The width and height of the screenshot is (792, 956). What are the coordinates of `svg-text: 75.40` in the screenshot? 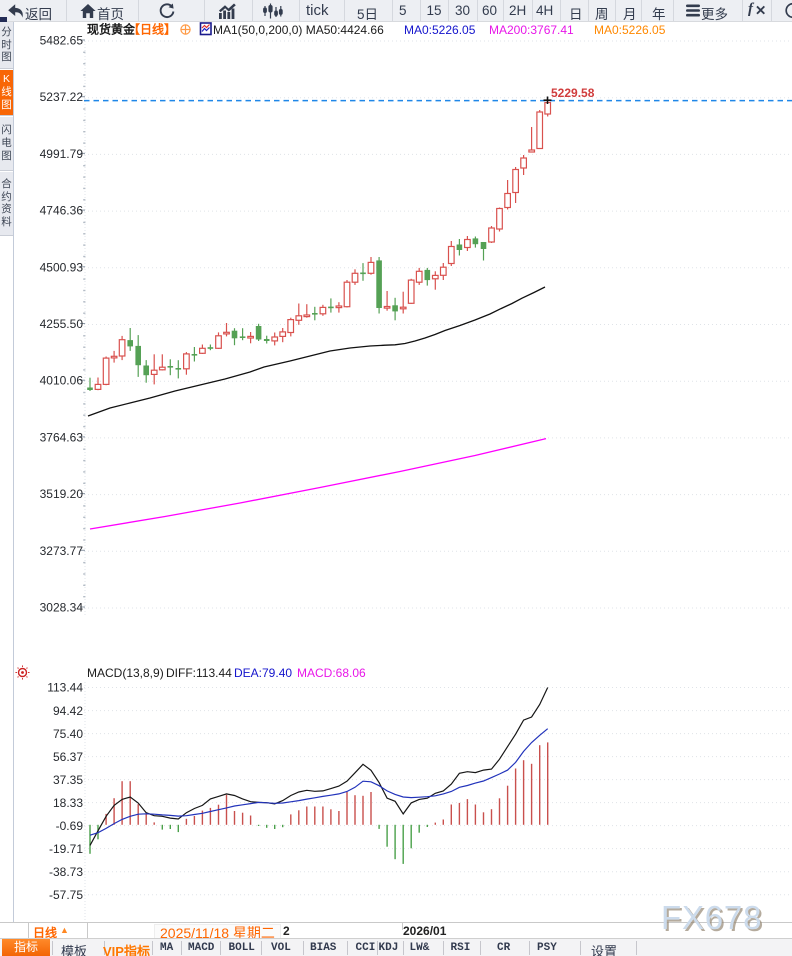 It's located at (68, 734).